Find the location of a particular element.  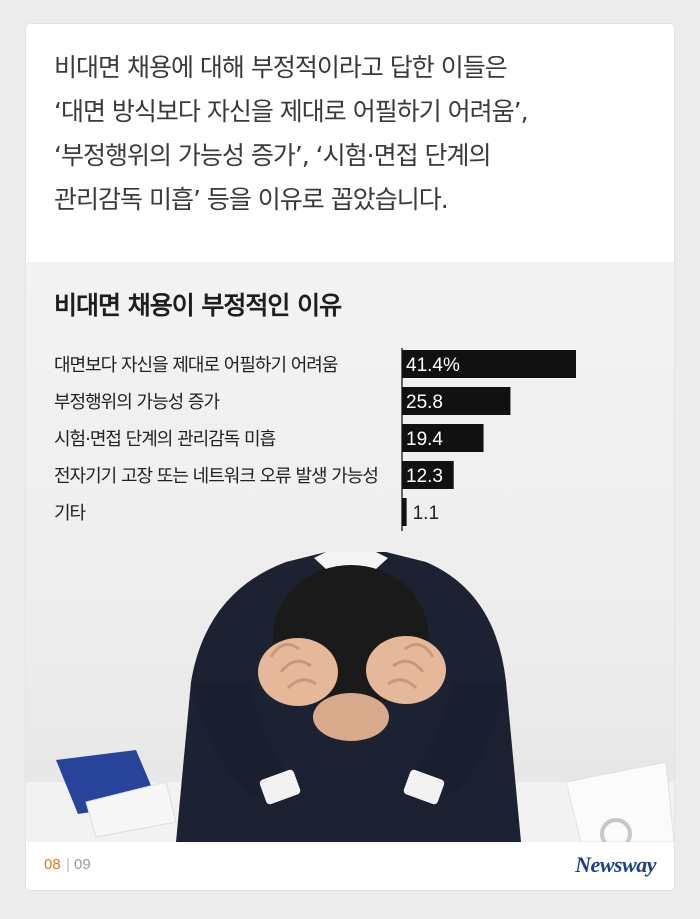

category-label: 기타 is located at coordinates (70, 513).